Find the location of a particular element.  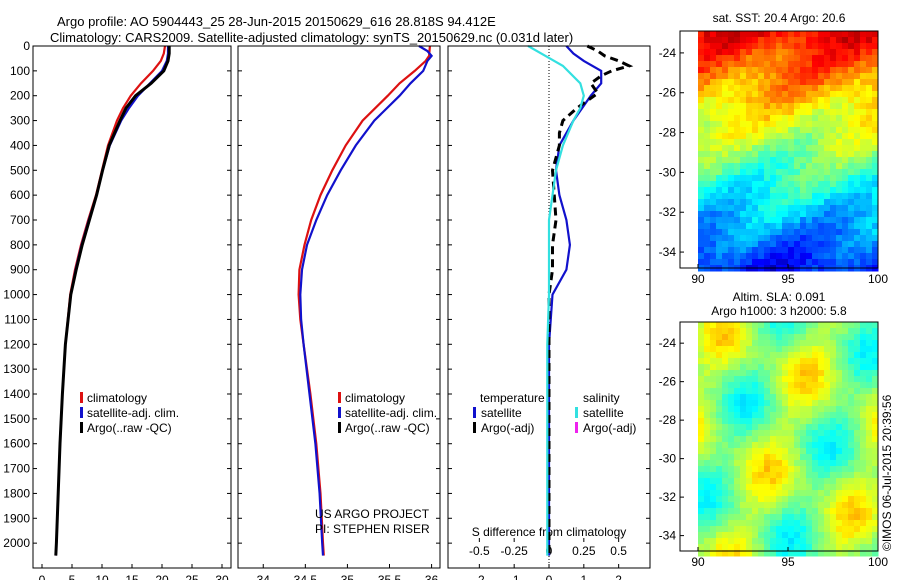

map-frame is located at coordinates (779, 436).